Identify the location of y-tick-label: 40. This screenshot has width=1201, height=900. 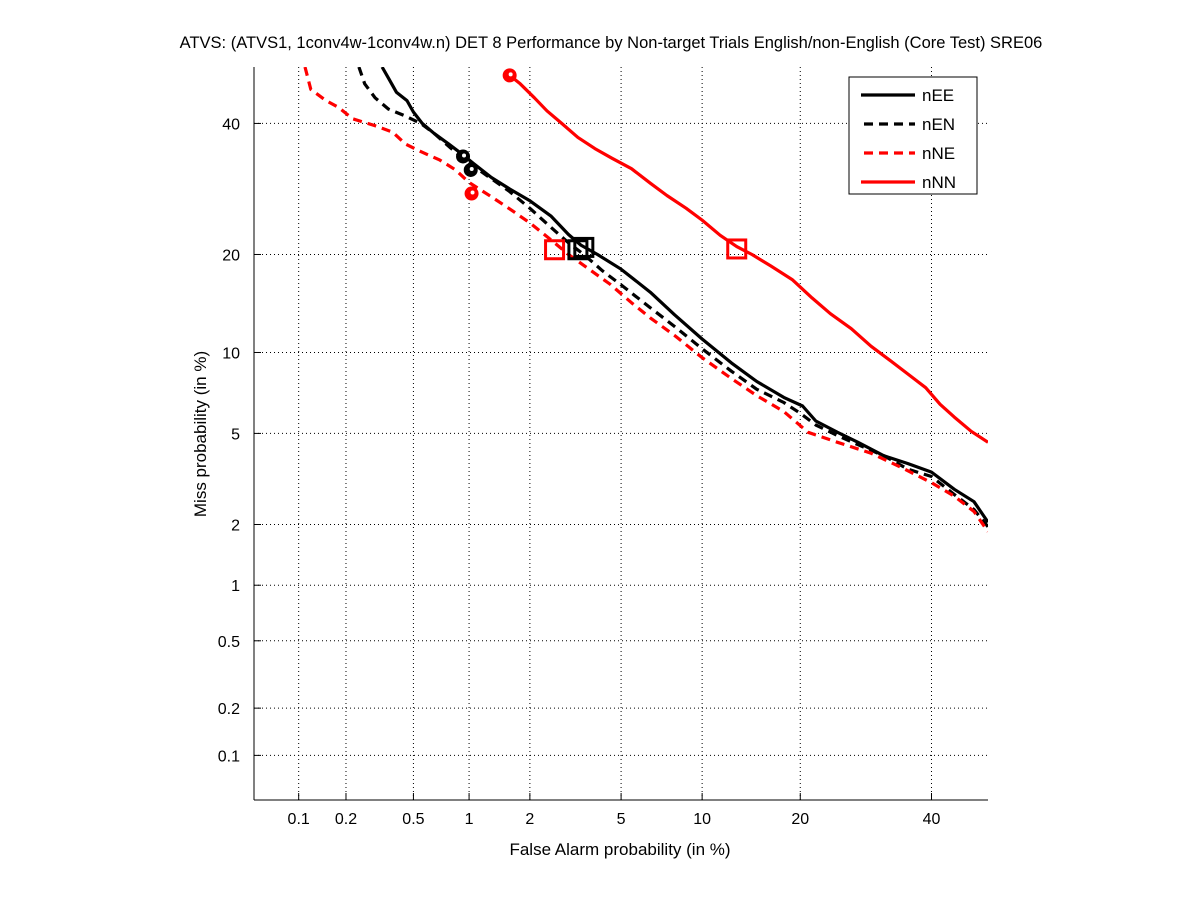
(231, 124).